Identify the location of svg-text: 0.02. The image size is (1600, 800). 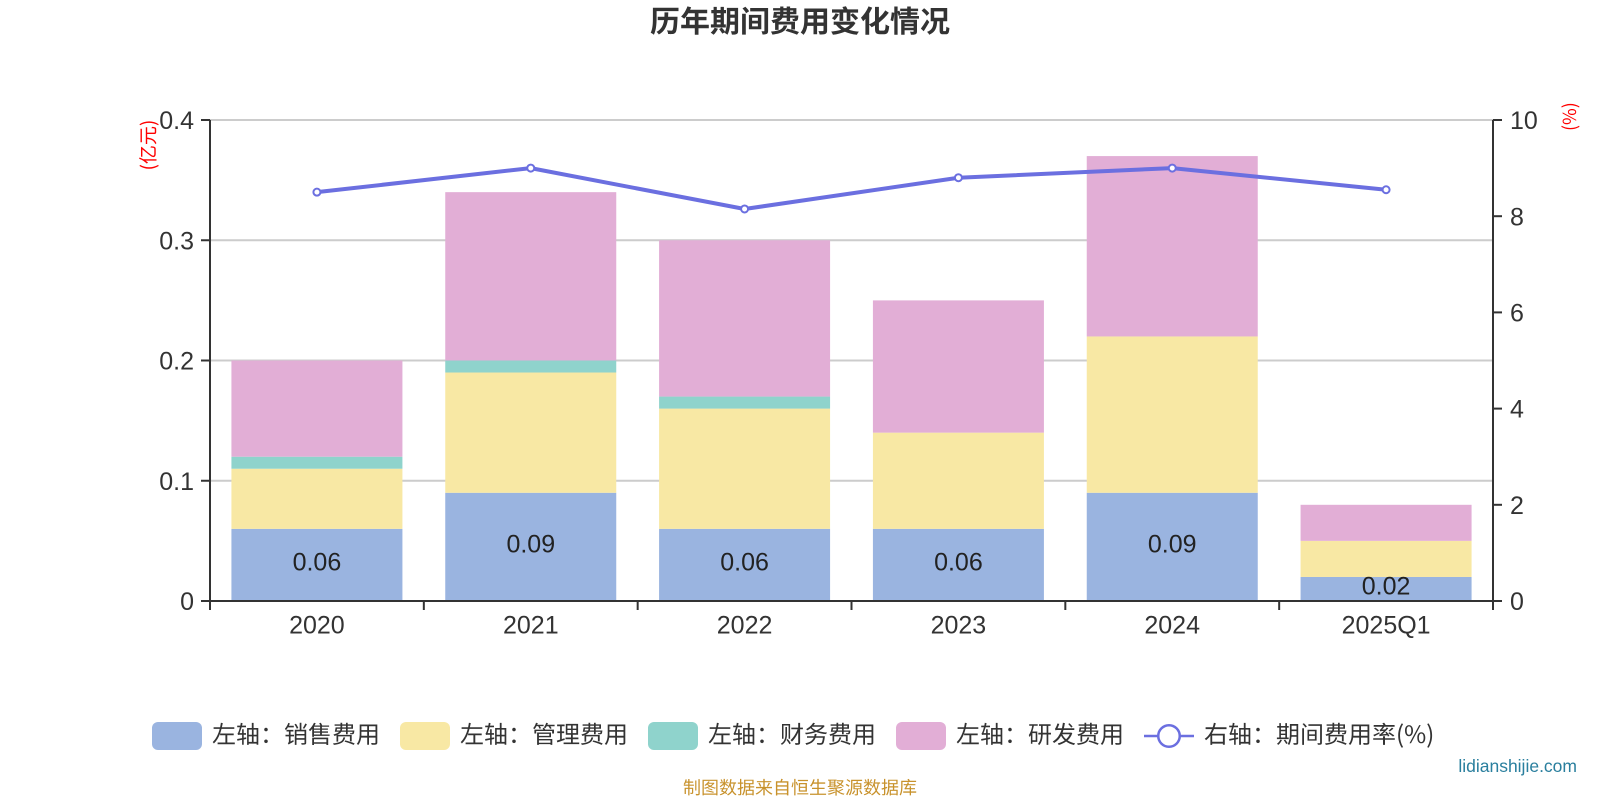
(1386, 587).